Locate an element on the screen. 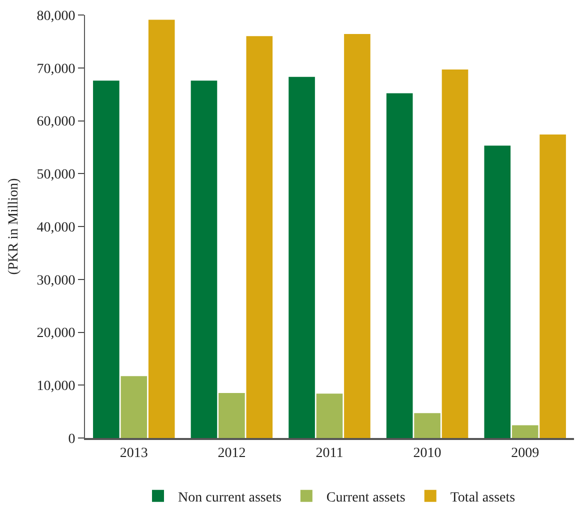  legend-label: Current assets is located at coordinates (366, 498).